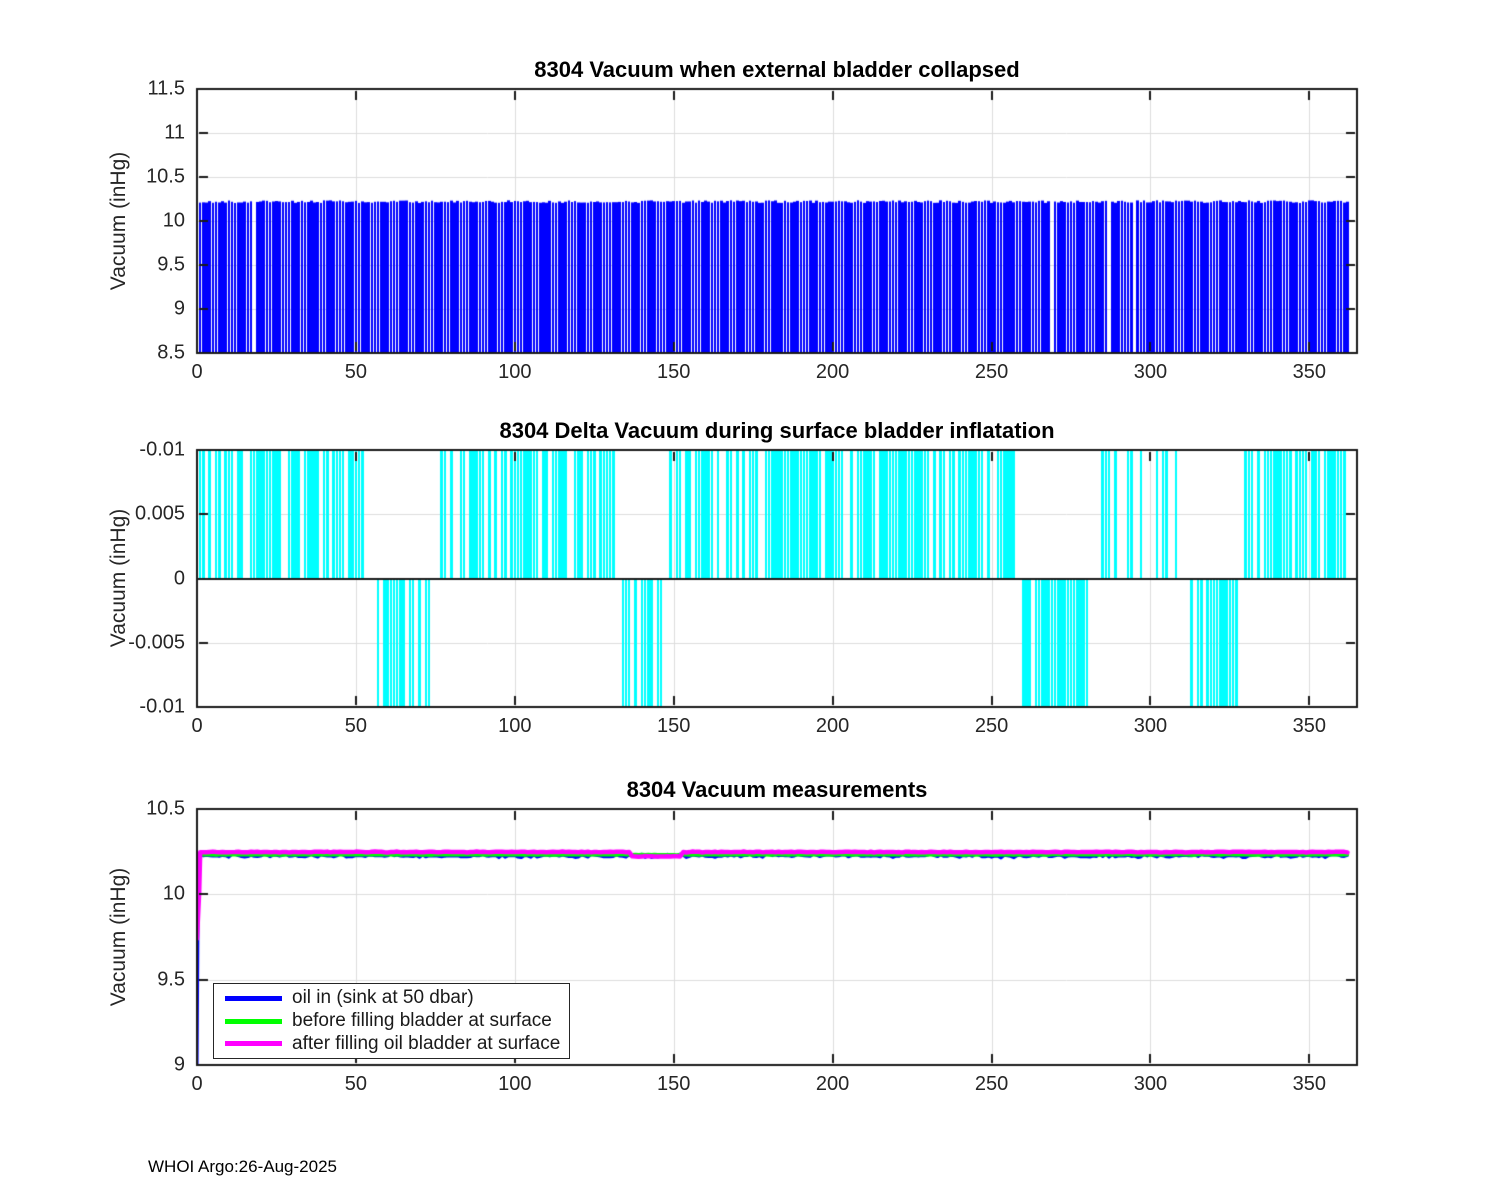 The height and width of the screenshot is (1200, 1500). What do you see at coordinates (426, 1043) in the screenshot?
I see `legend-label: after filling oil bladder at surface` at bounding box center [426, 1043].